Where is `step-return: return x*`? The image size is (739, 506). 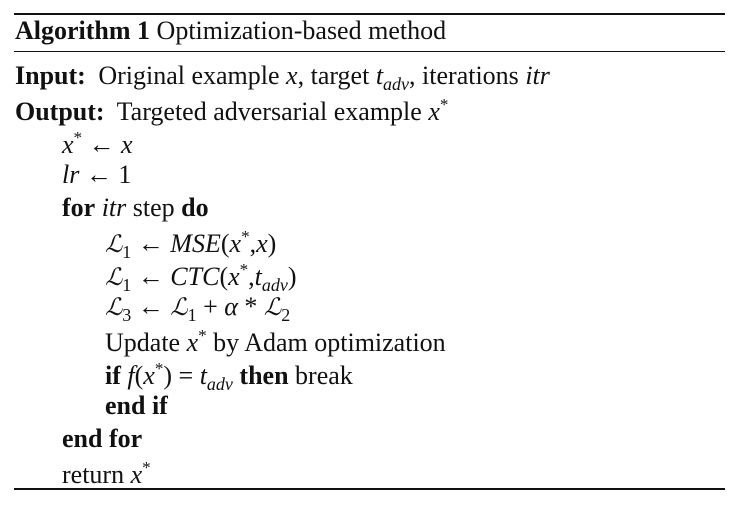 step-return: return x* is located at coordinates (106, 473).